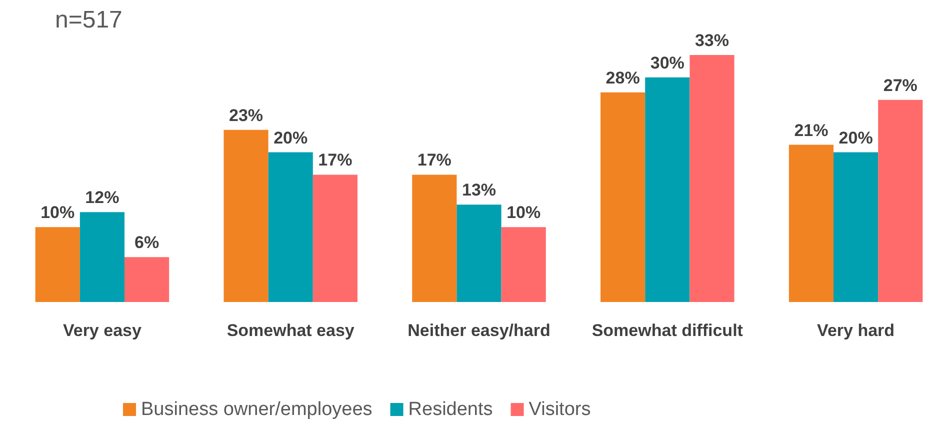  Describe the element at coordinates (900, 85) in the screenshot. I see `data-label: 27%` at that location.